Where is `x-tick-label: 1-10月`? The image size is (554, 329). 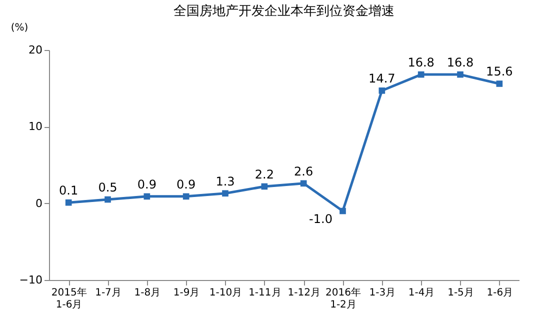
x-tick-label: 1-10月 is located at coordinates (225, 293).